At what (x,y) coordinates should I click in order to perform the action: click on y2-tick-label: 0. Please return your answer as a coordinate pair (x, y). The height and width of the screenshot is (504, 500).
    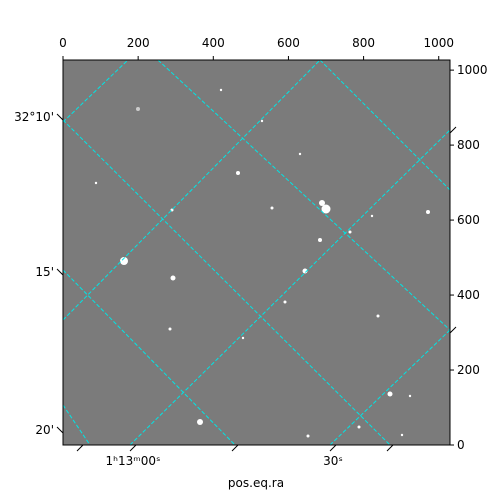
    Looking at the image, I should click on (461, 445).